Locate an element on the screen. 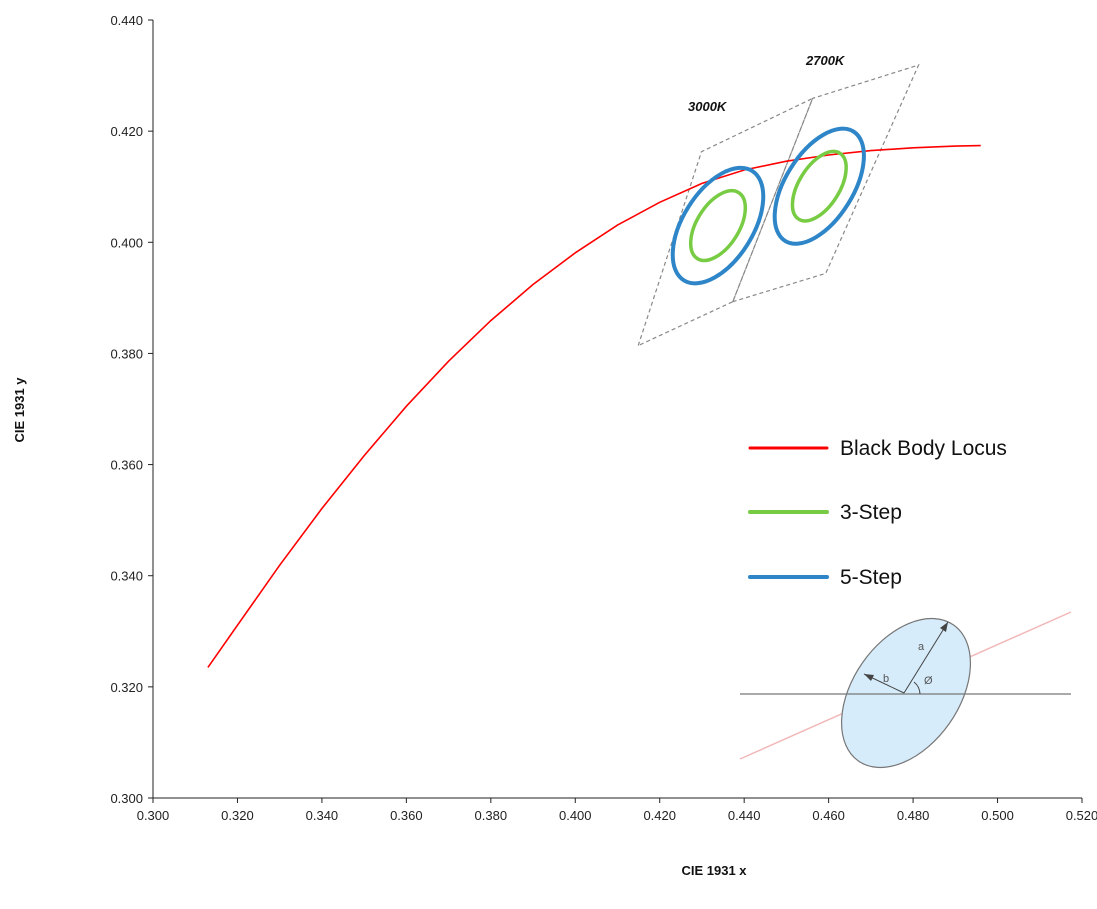  3-step-ellipse-2700k is located at coordinates (819, 186).